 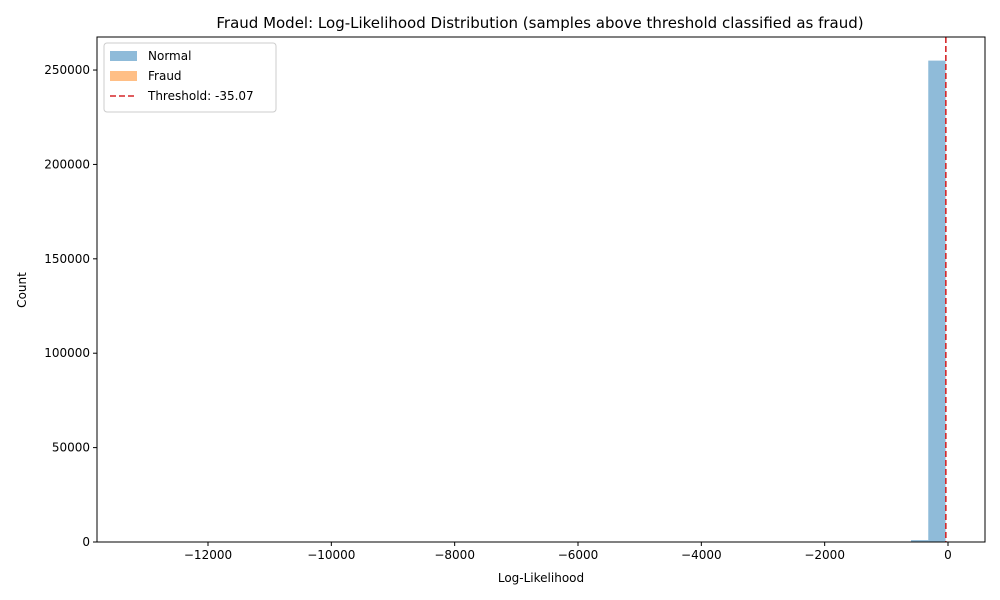 I want to click on legend-box, so click(x=190, y=77).